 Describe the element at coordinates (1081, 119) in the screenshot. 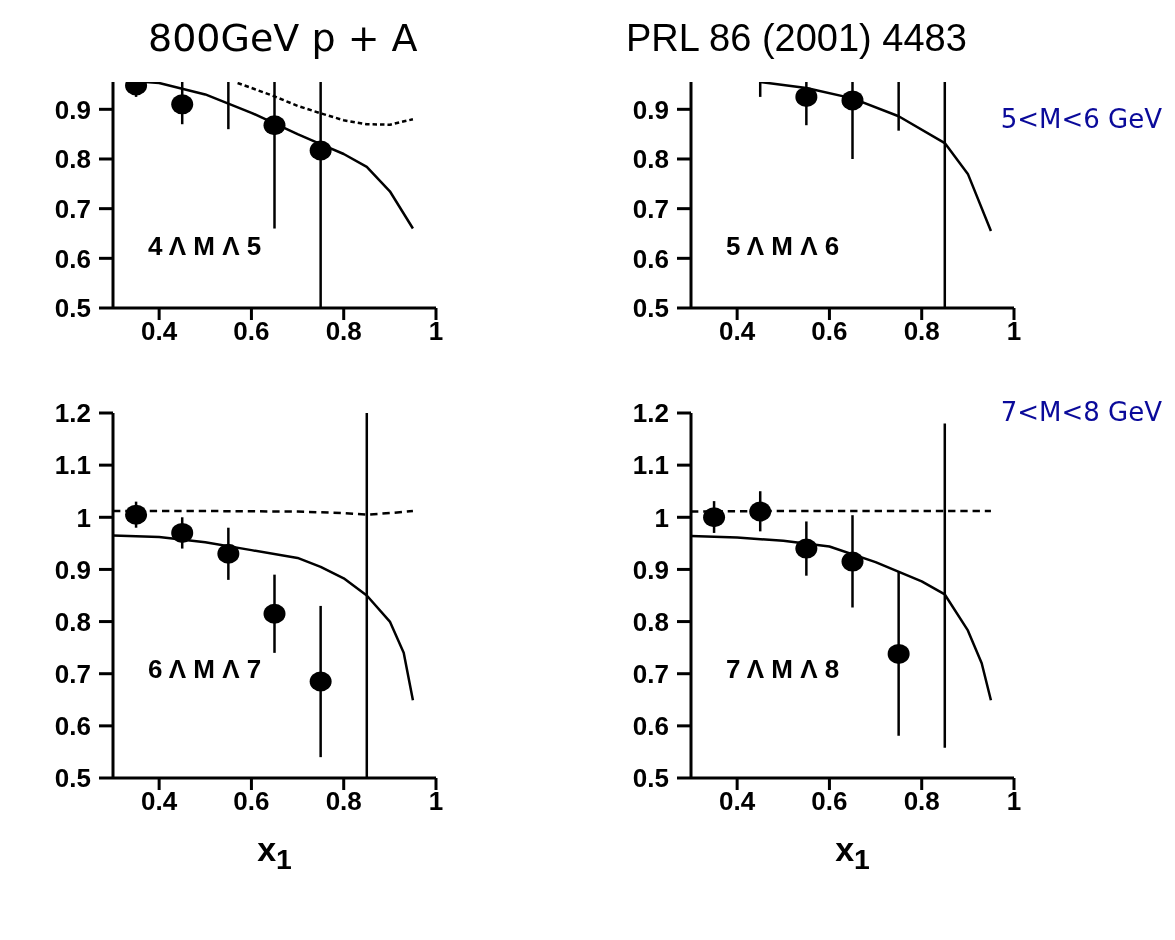

I see `annotation: 5<M<6 GeV` at that location.